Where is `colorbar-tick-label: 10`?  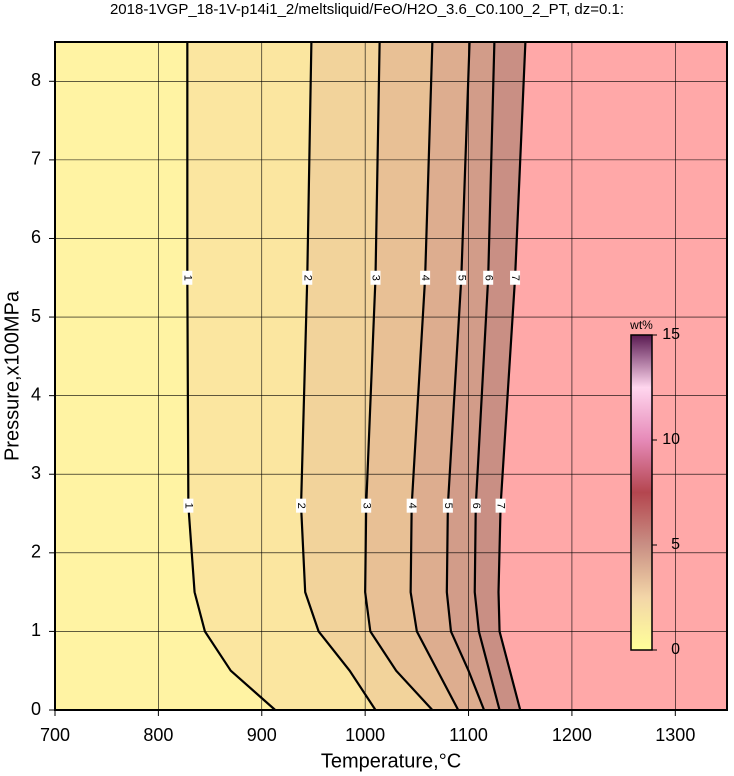
colorbar-tick-label: 10 is located at coordinates (671, 439).